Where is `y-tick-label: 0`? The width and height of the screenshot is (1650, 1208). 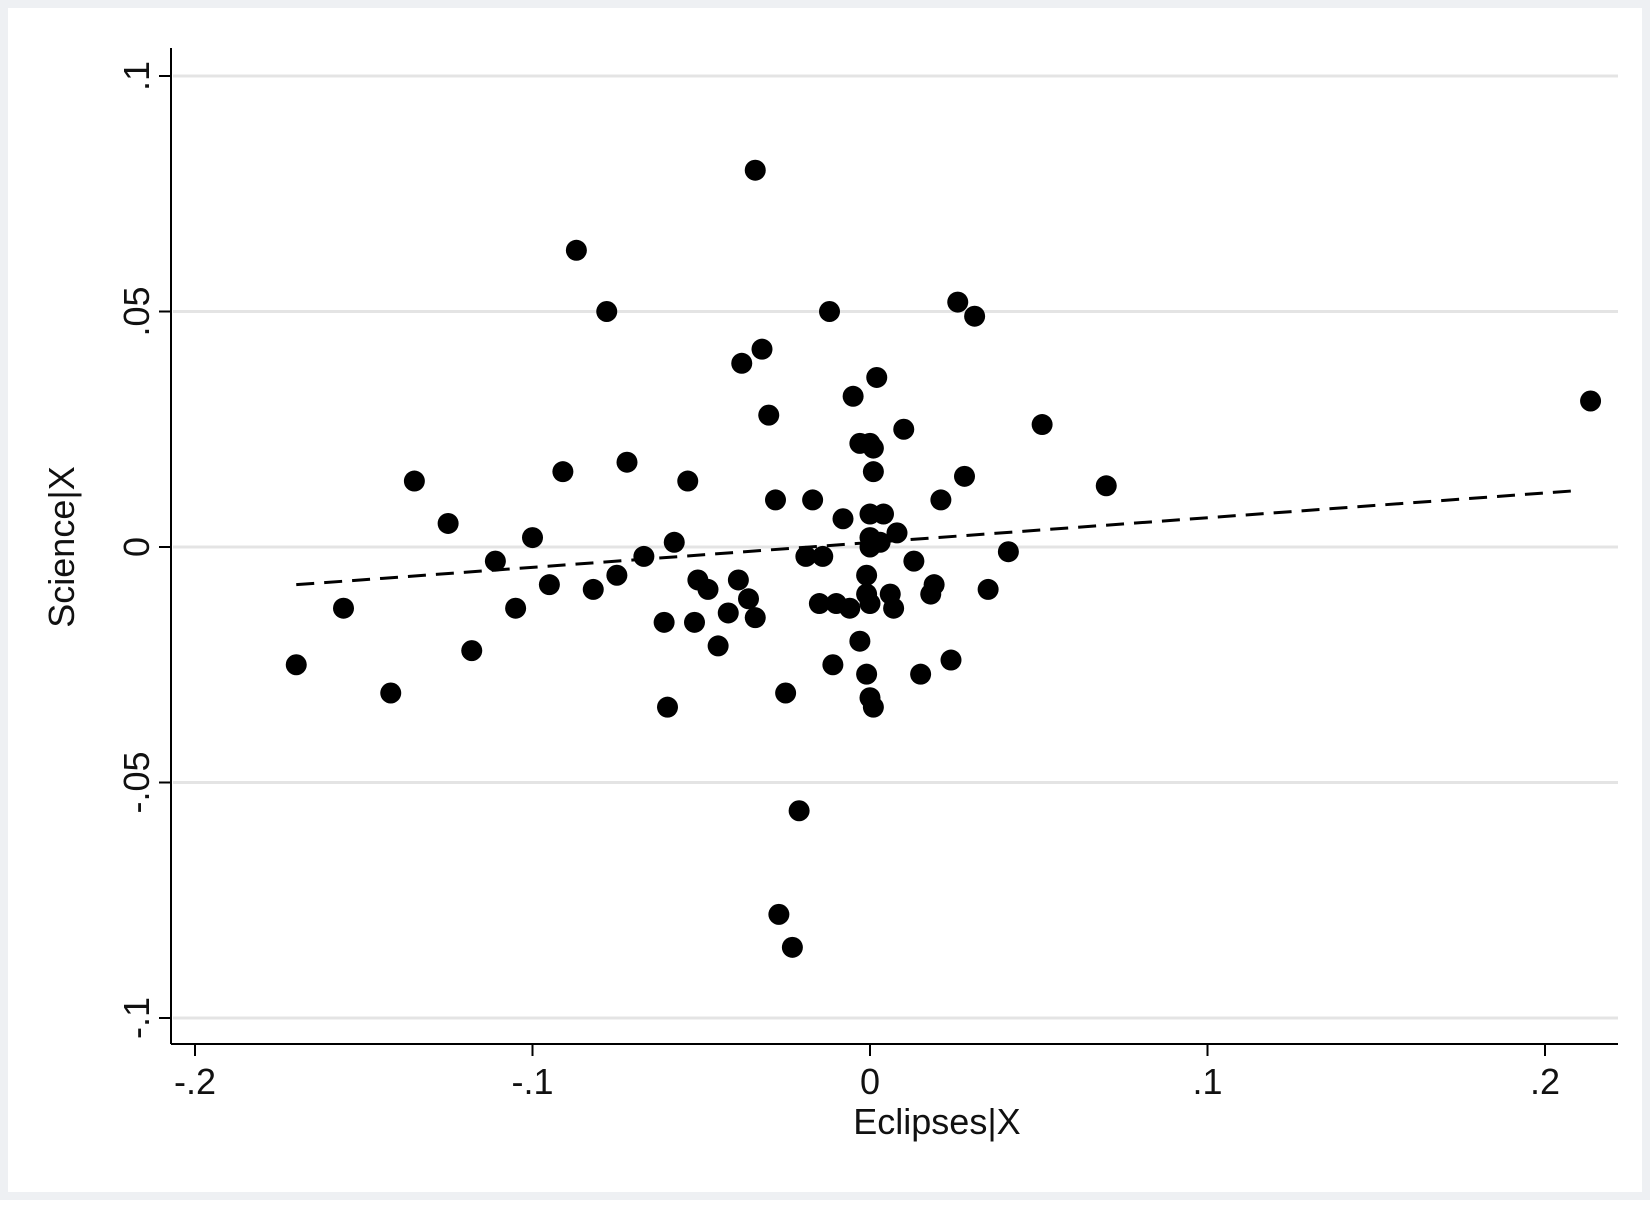
y-tick-label: 0 is located at coordinates (136, 547).